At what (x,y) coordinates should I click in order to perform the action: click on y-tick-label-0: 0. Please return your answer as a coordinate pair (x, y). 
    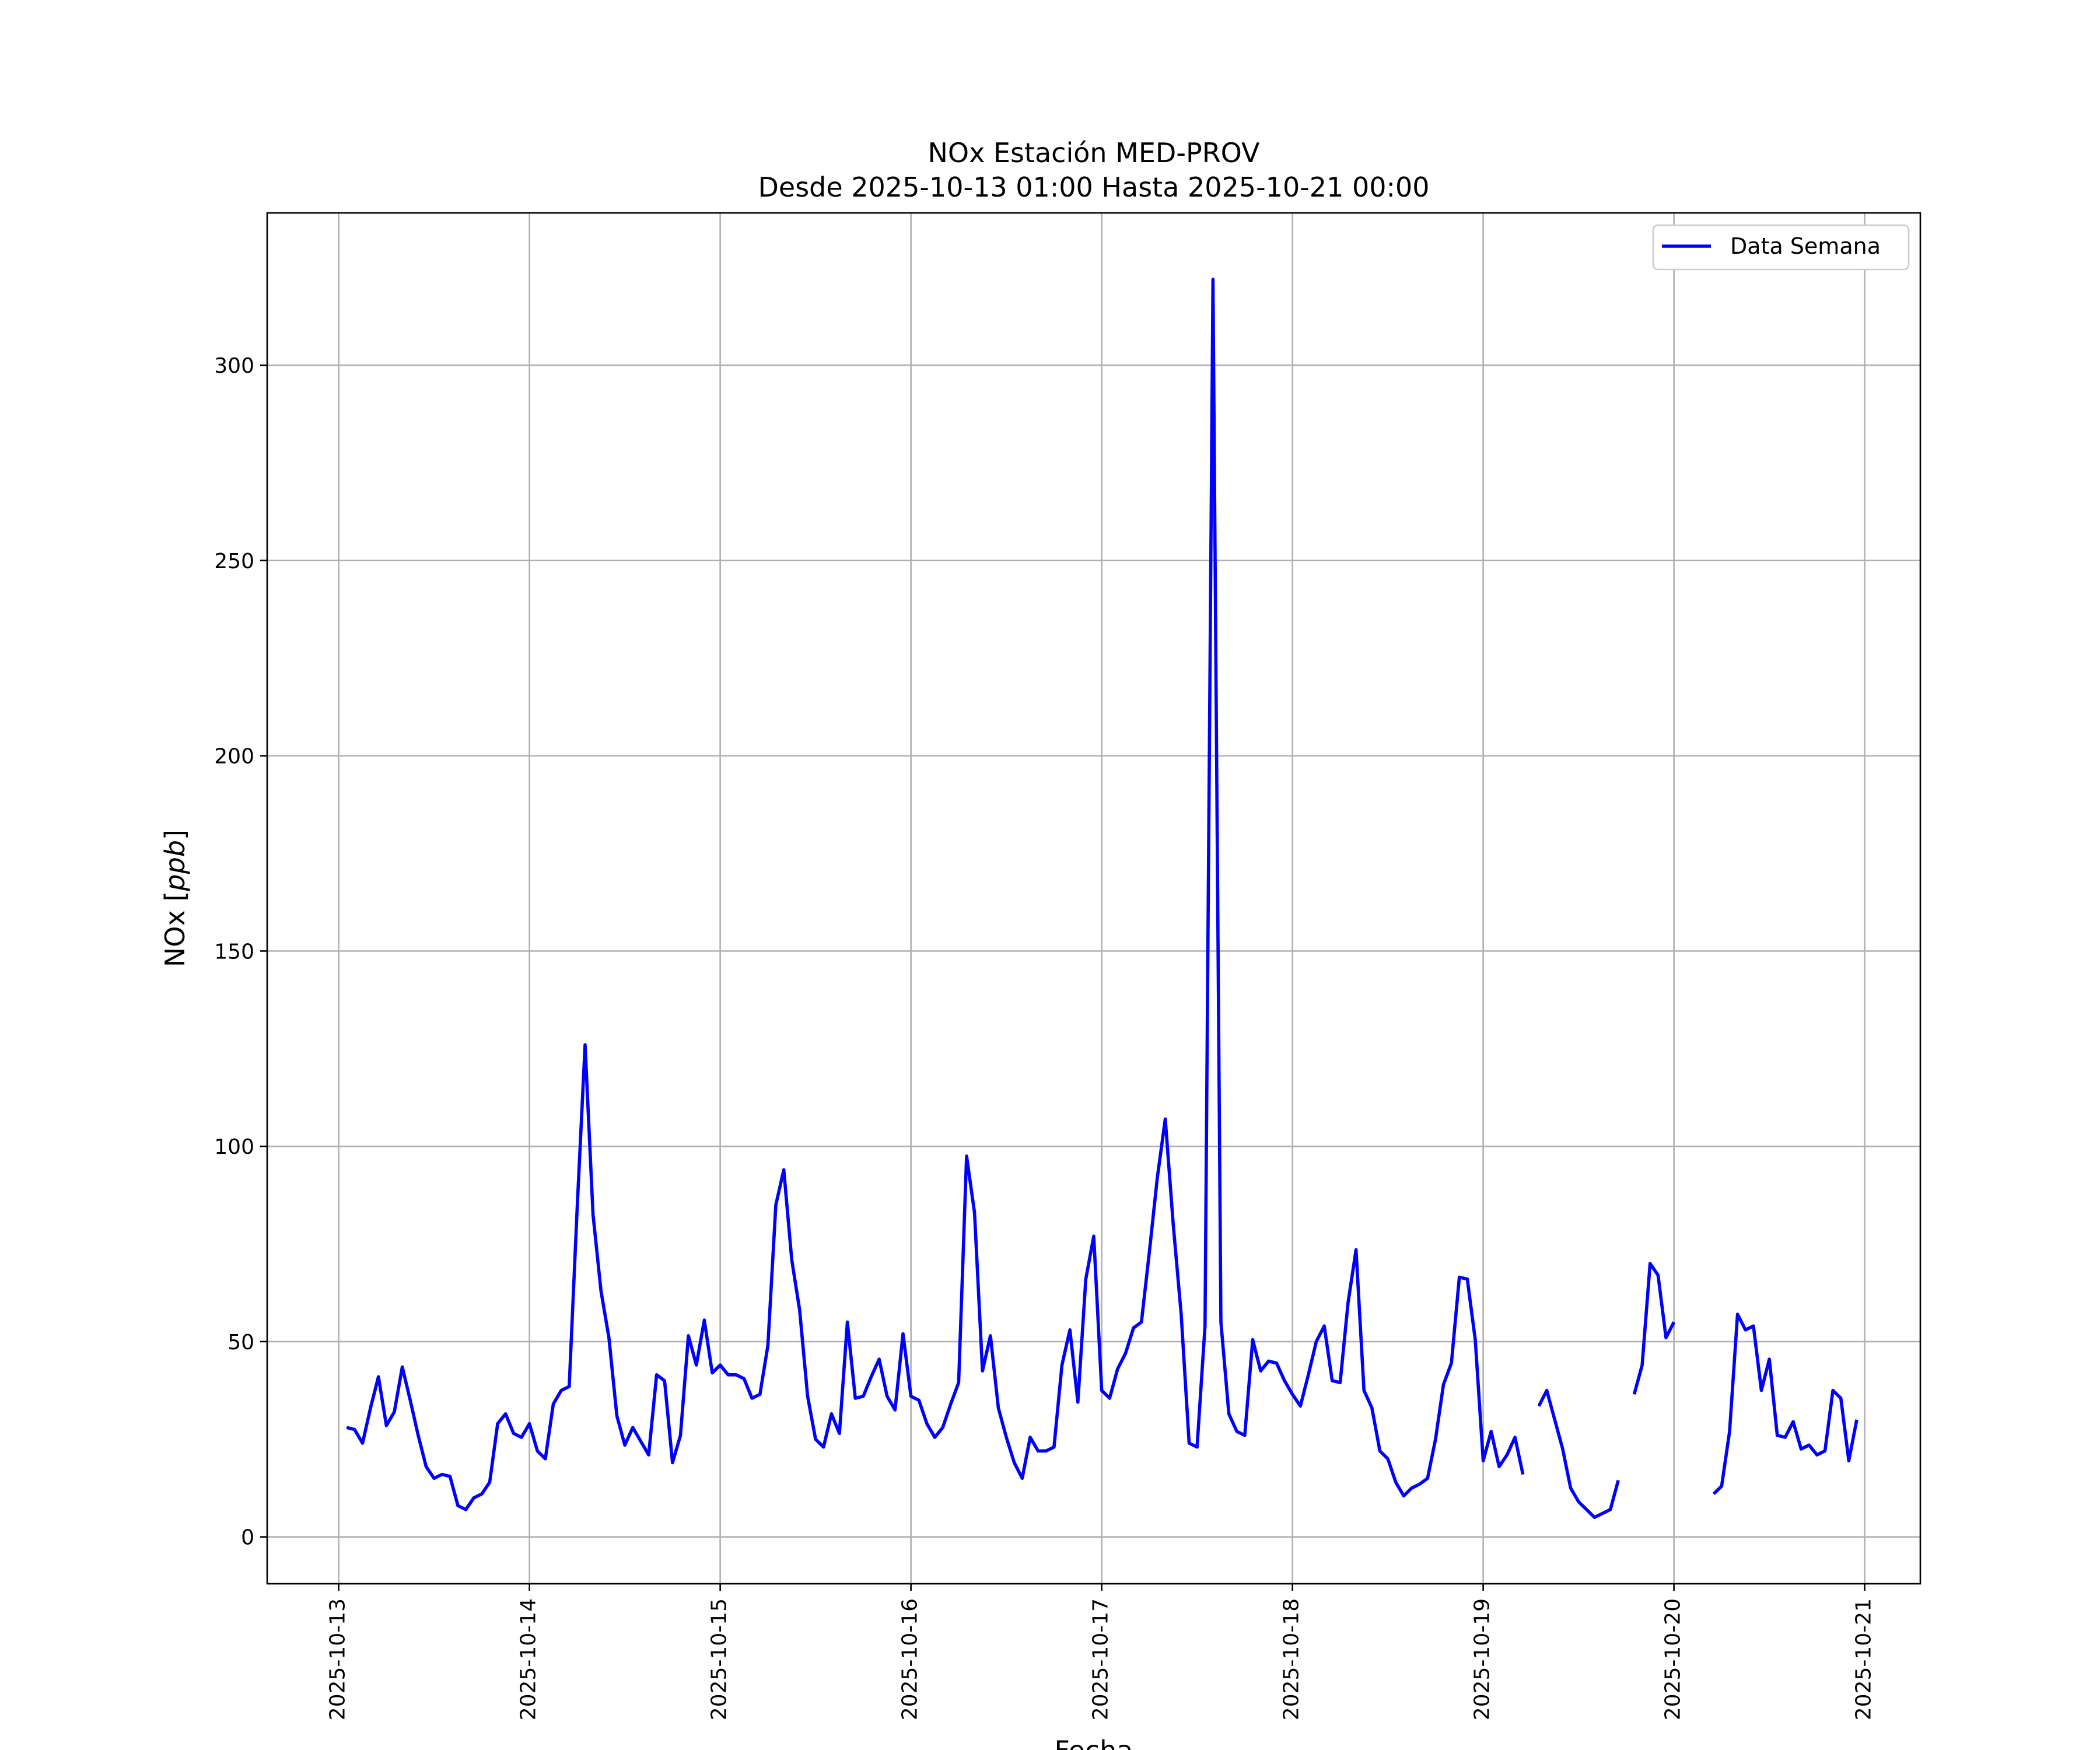
    Looking at the image, I should click on (247, 1538).